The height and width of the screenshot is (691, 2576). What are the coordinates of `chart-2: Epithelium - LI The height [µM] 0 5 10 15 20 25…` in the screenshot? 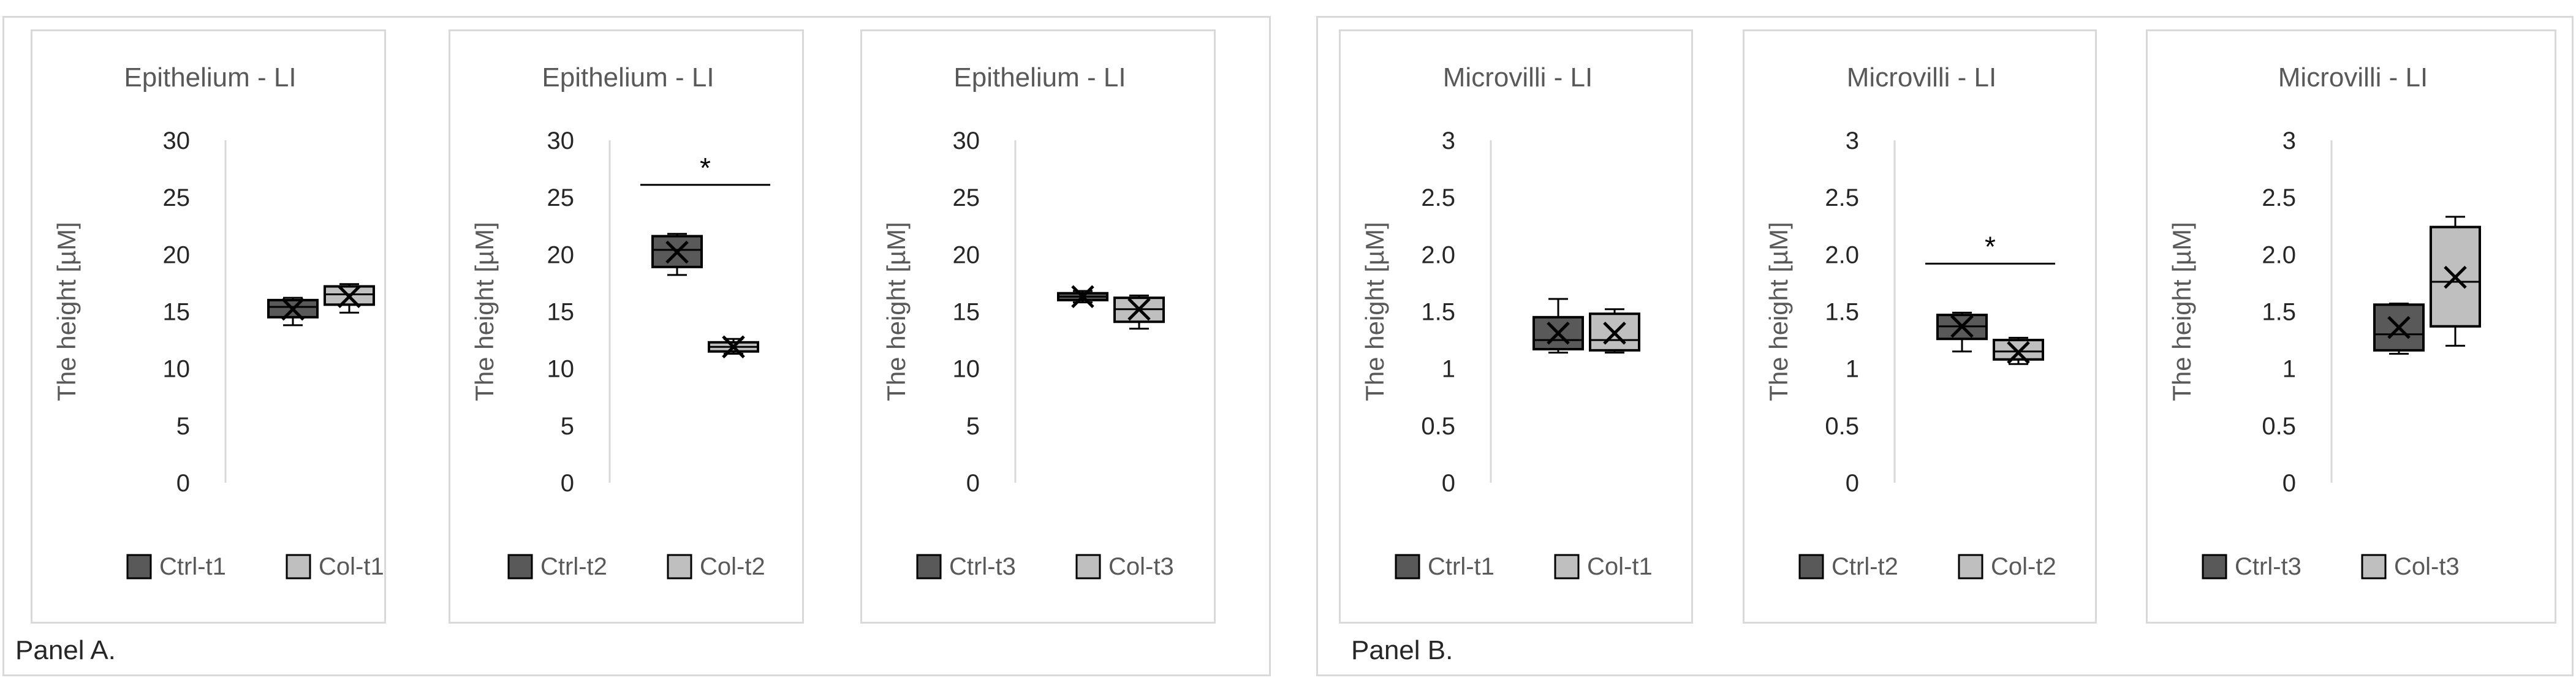 It's located at (626, 326).